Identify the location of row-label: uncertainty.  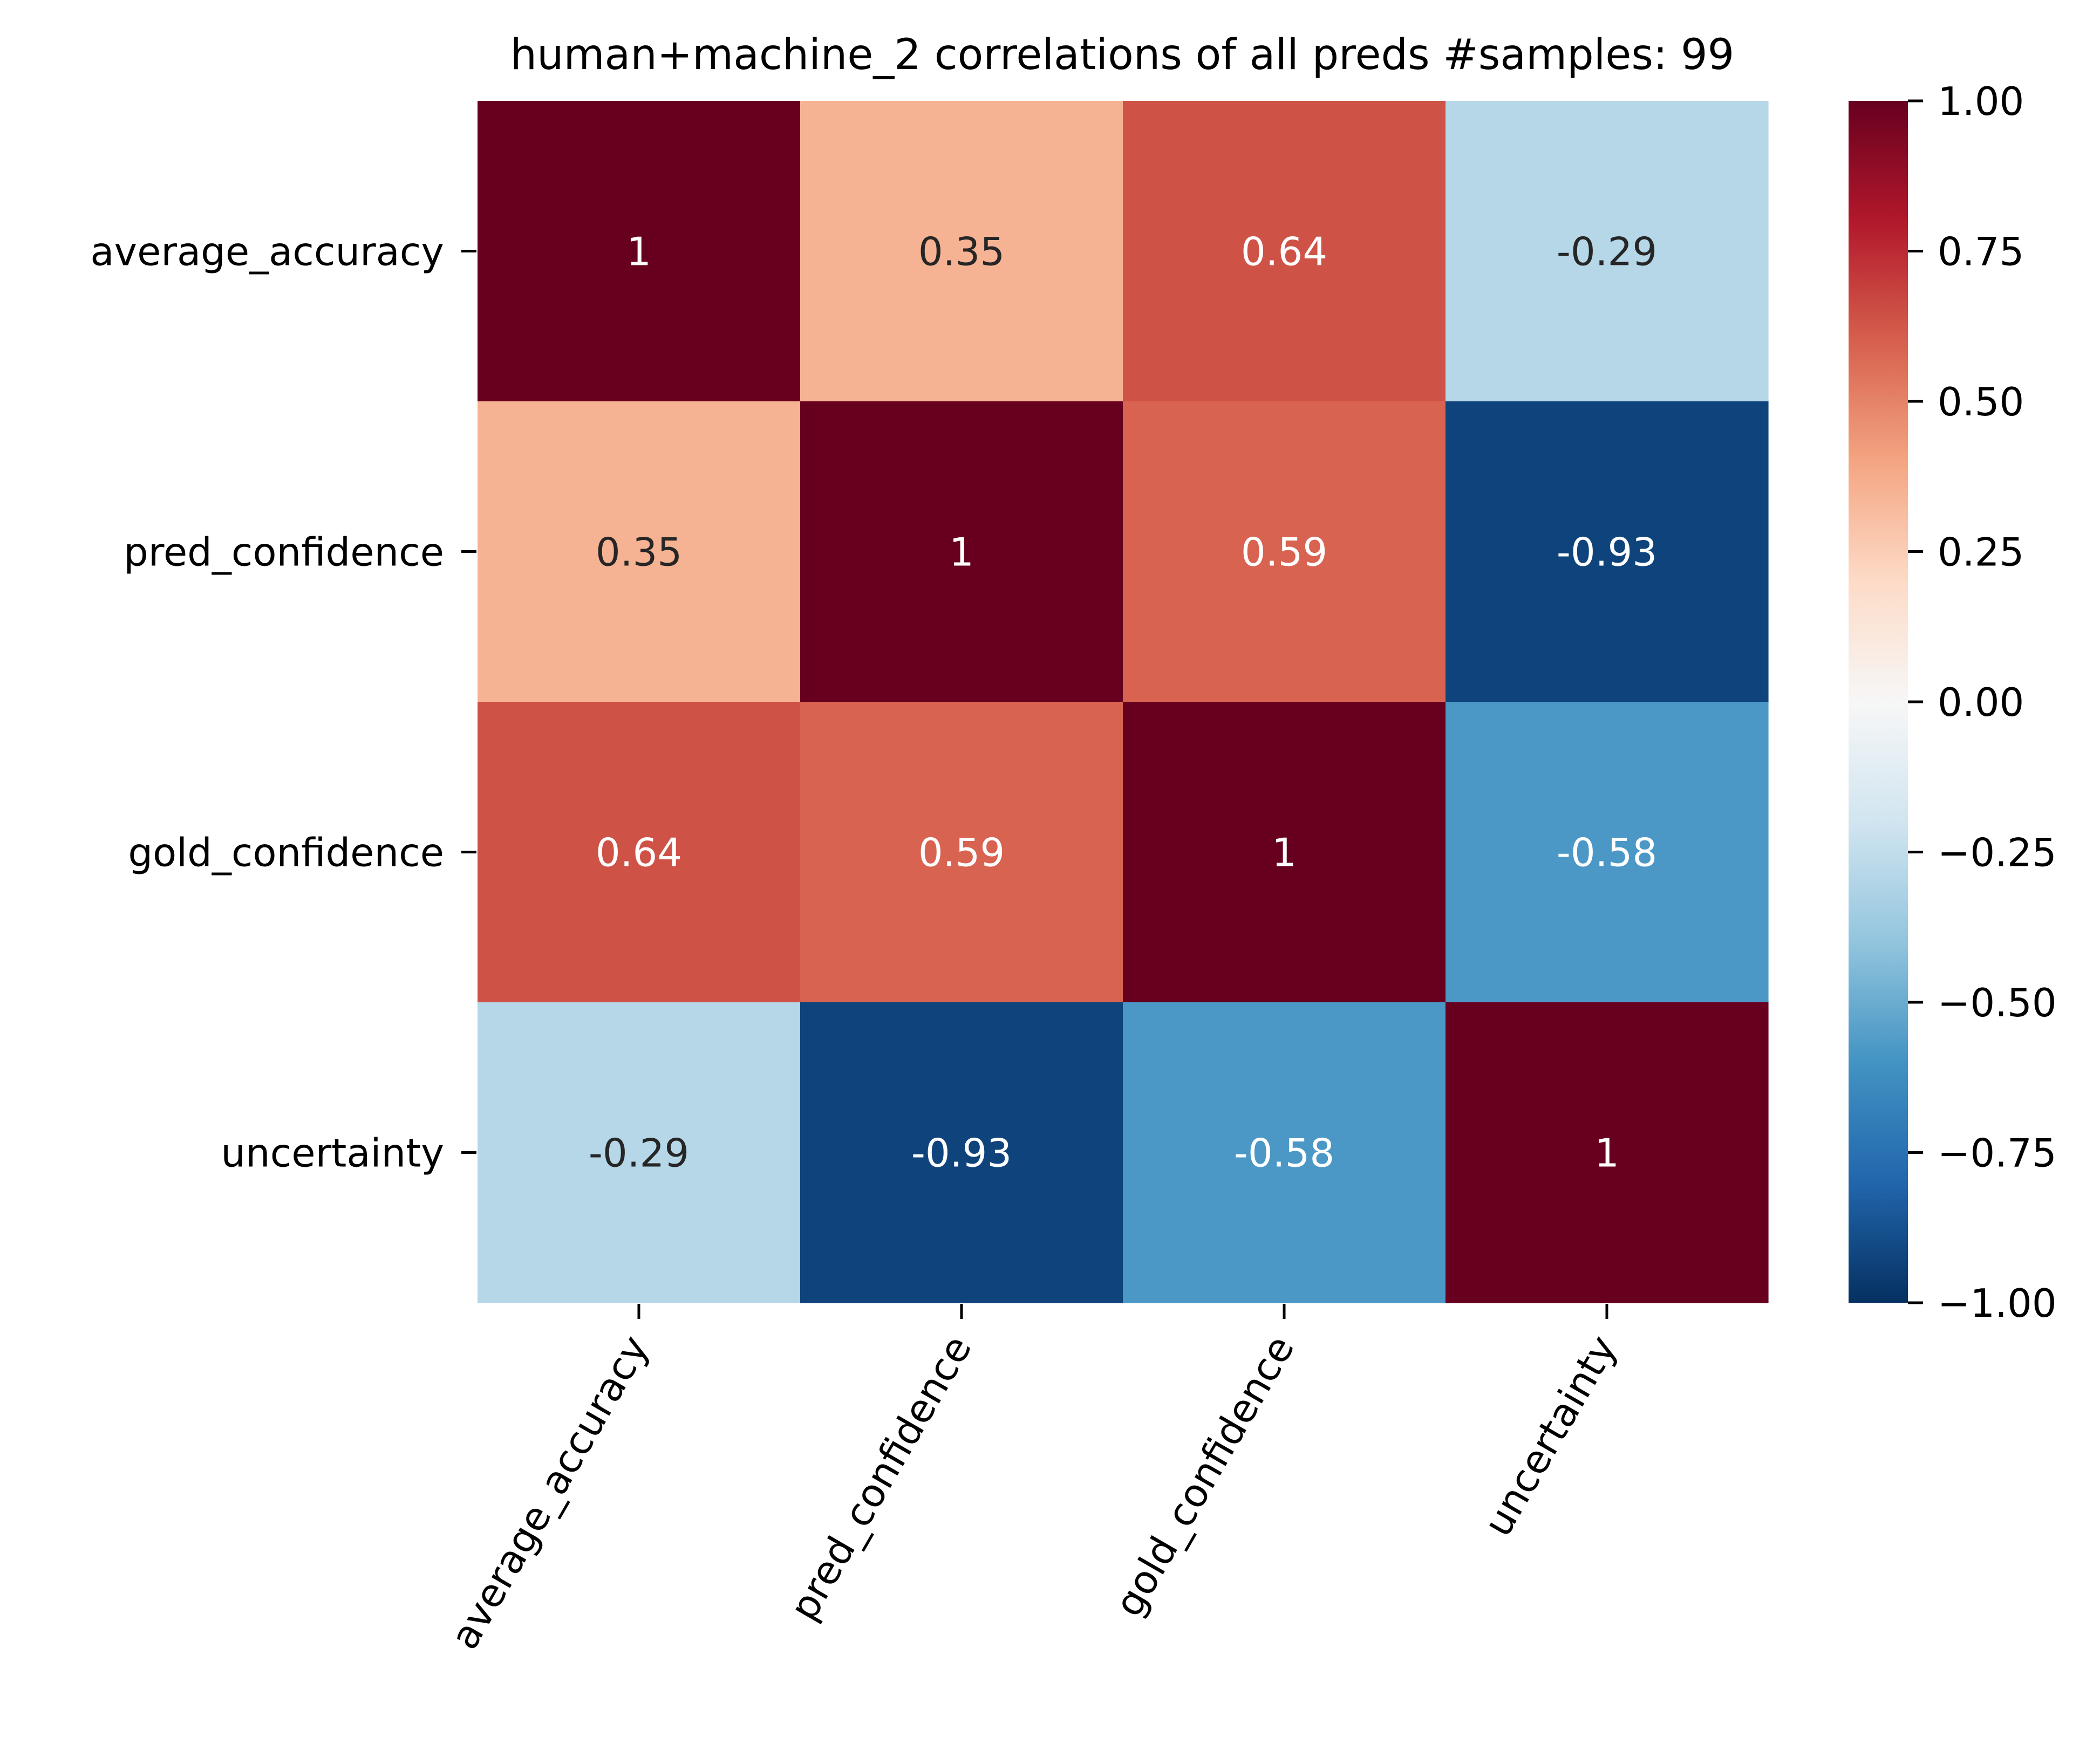
(332, 1153).